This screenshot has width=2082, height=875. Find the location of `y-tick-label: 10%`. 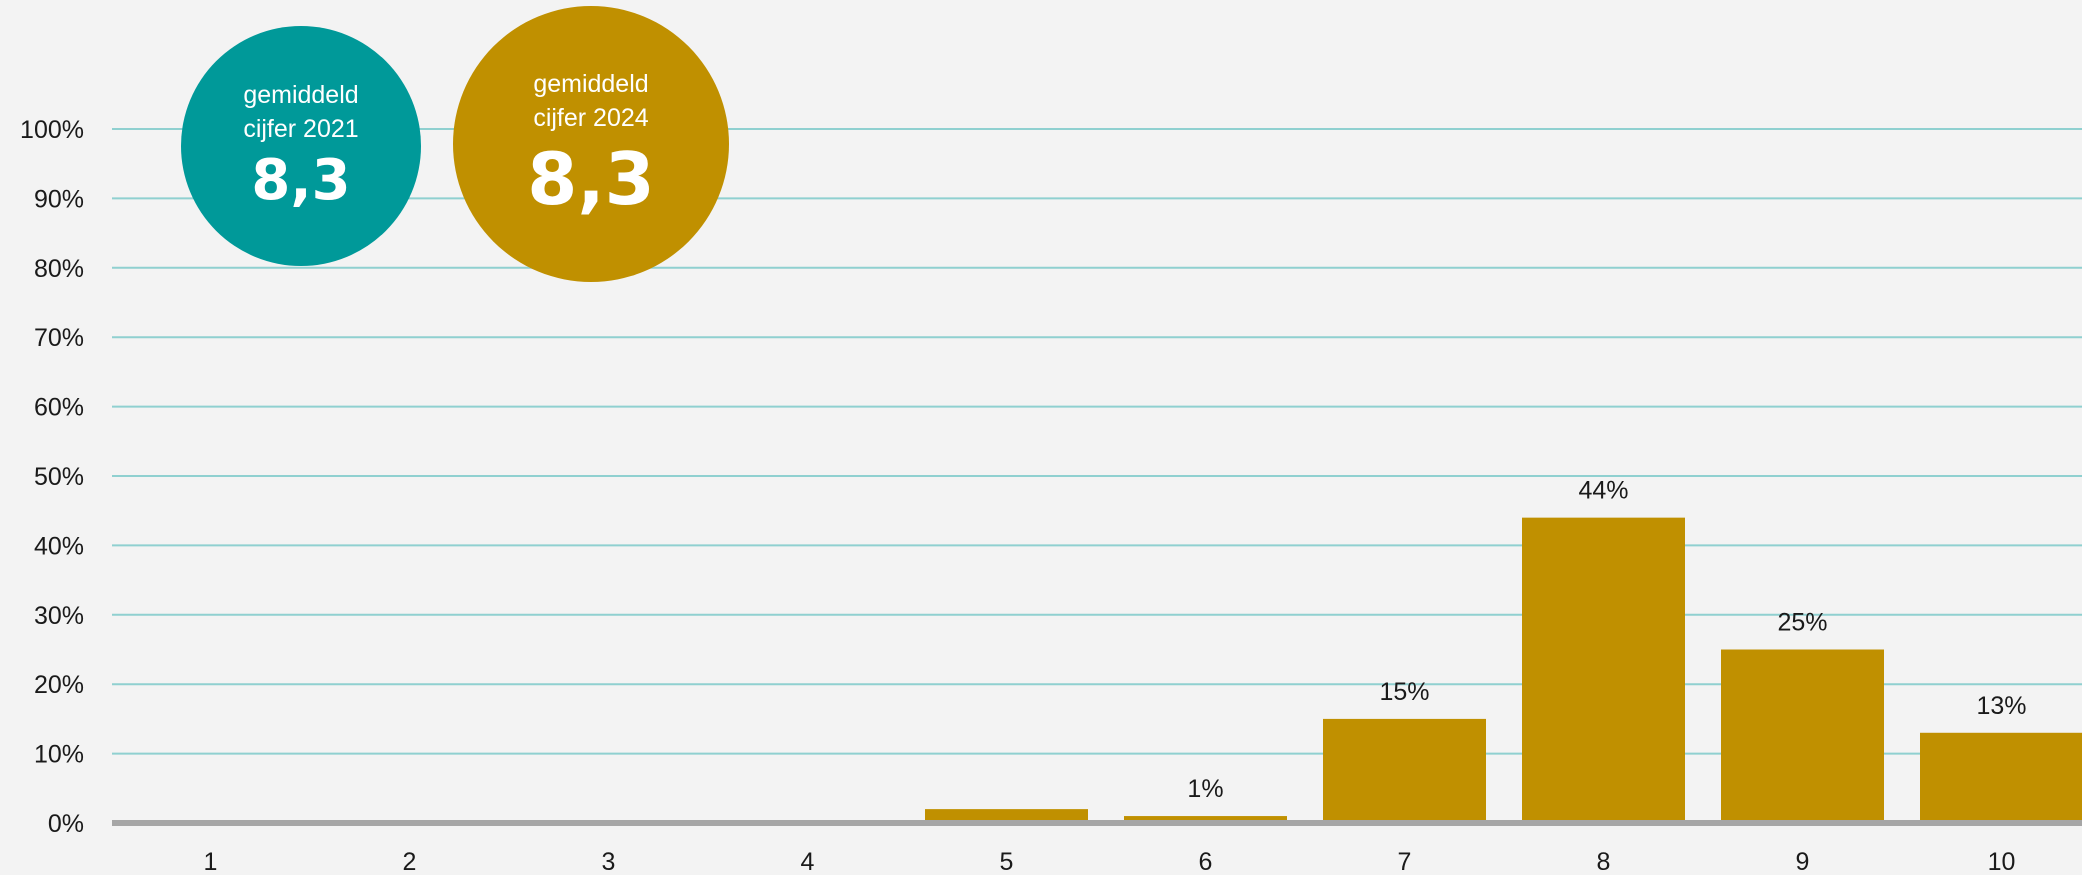

y-tick-label: 10% is located at coordinates (59, 755).